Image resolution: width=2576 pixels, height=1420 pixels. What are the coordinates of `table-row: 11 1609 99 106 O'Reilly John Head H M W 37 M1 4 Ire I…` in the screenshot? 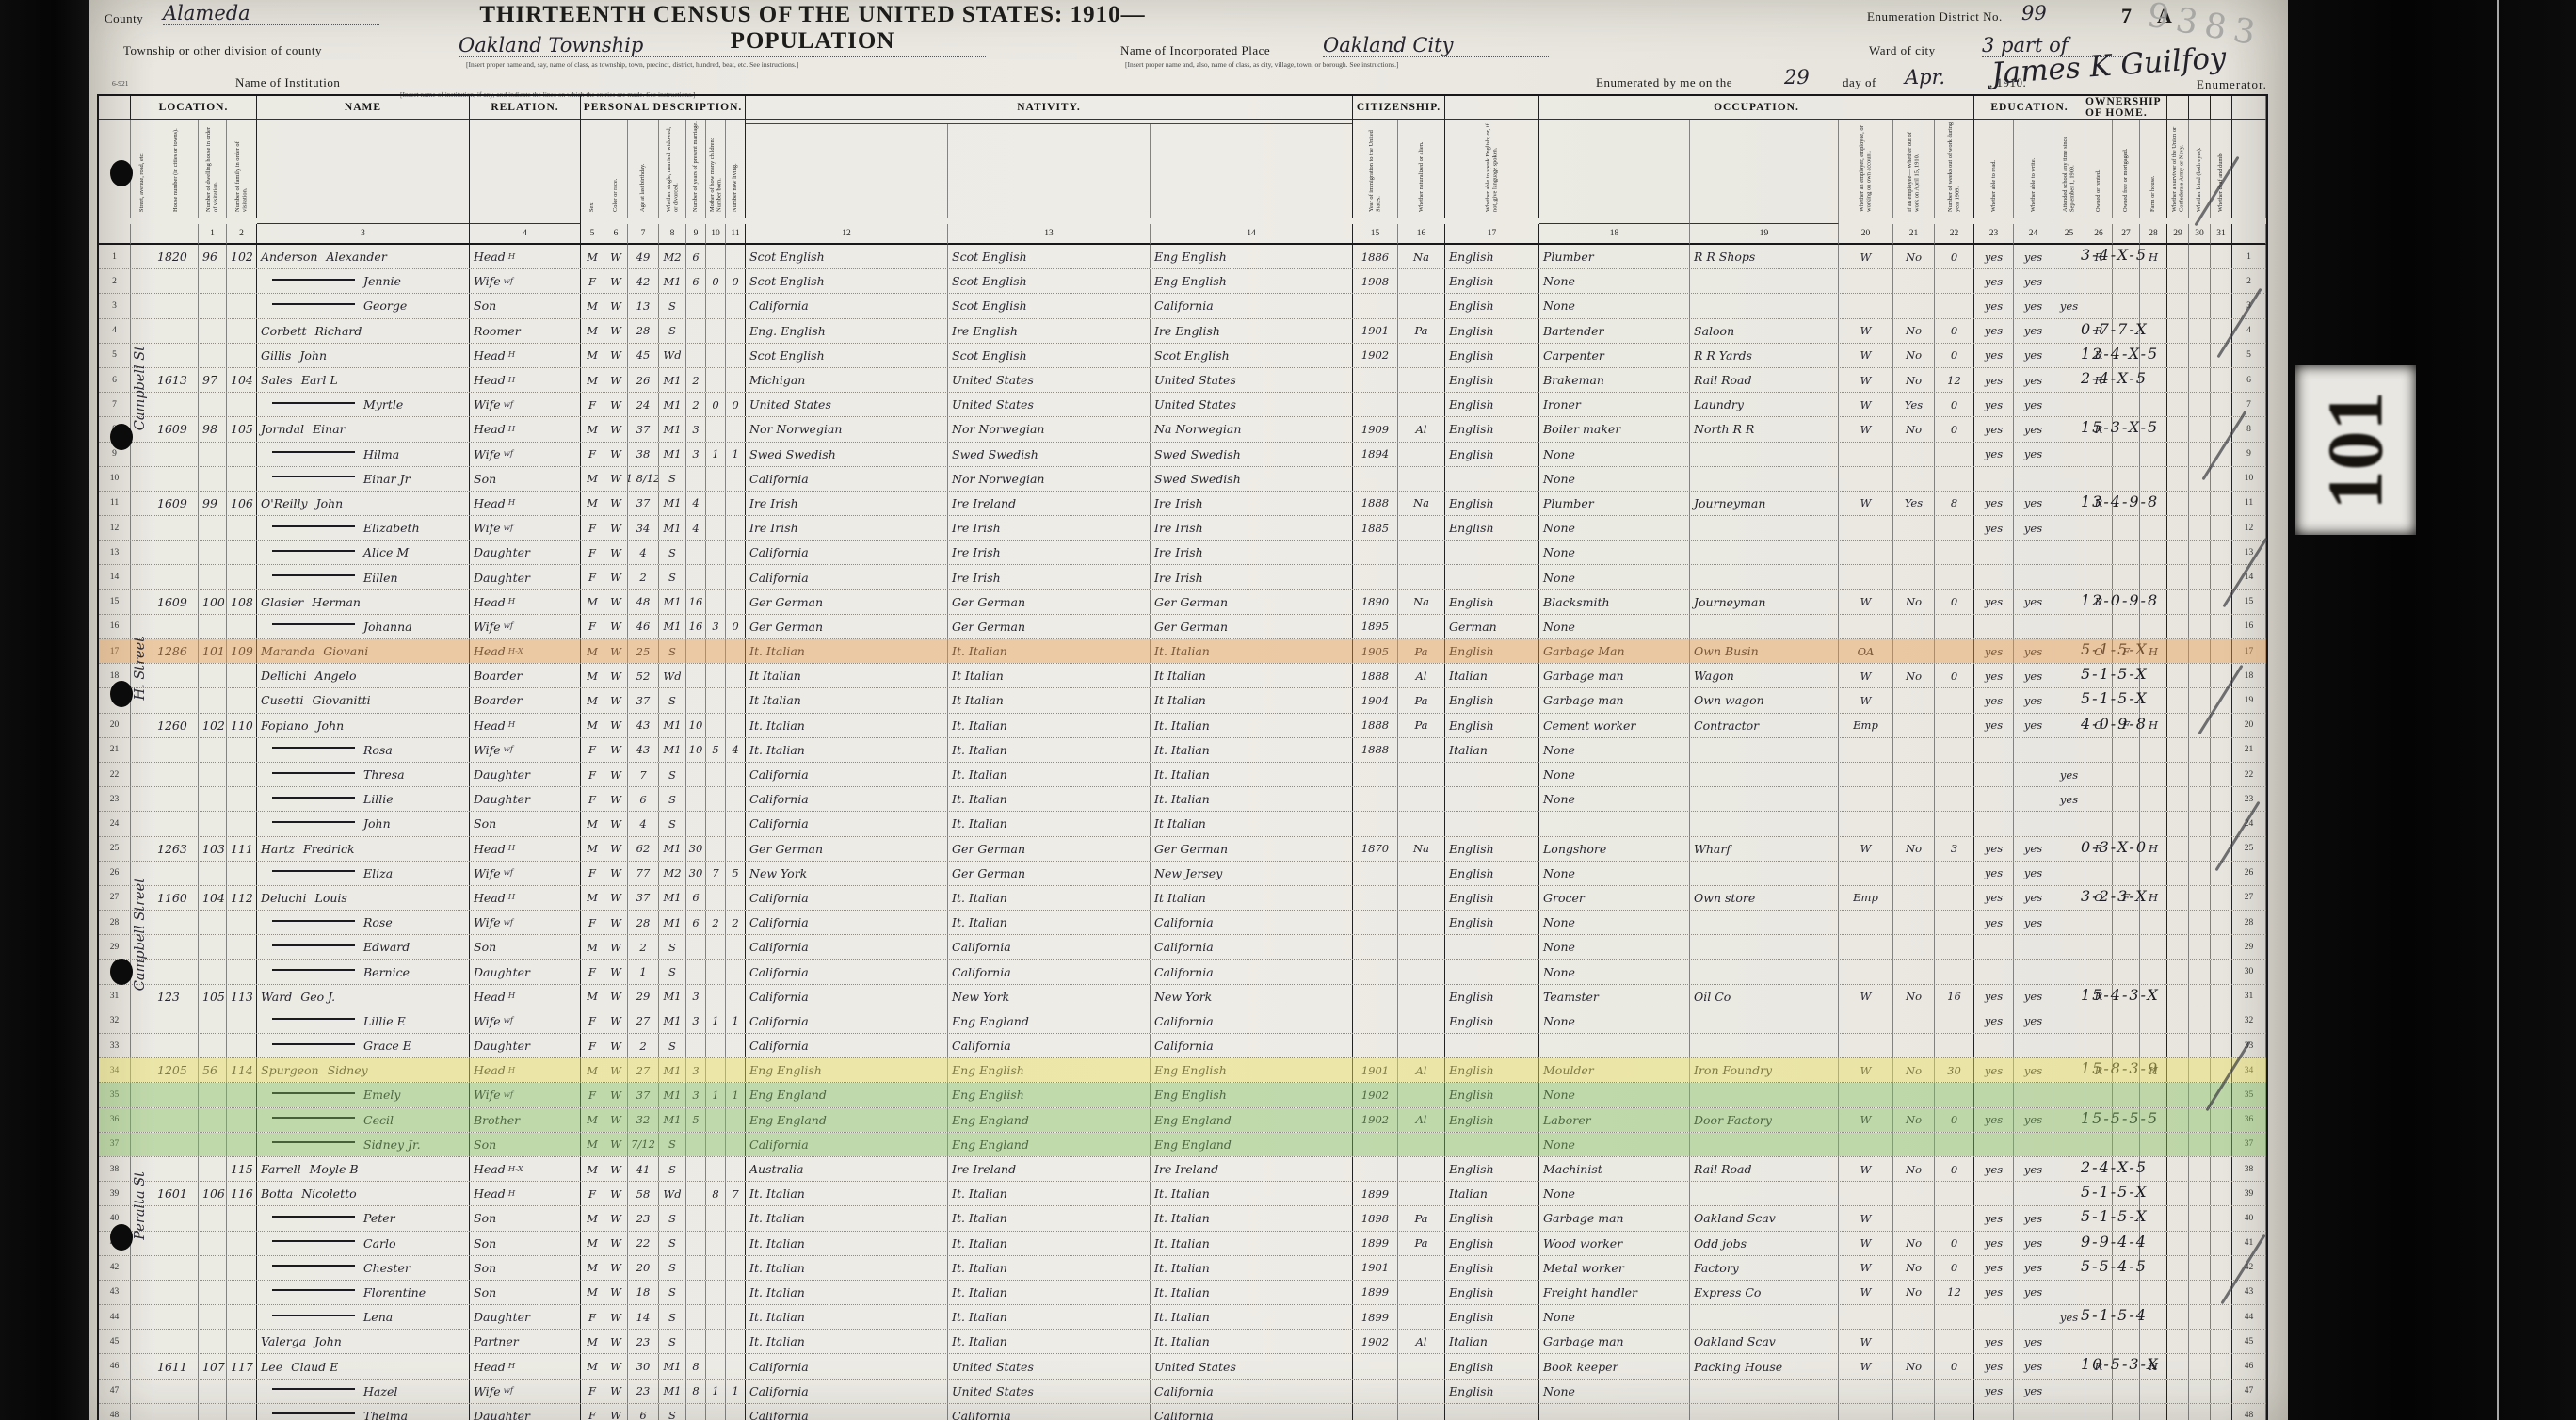 It's located at (1182, 504).